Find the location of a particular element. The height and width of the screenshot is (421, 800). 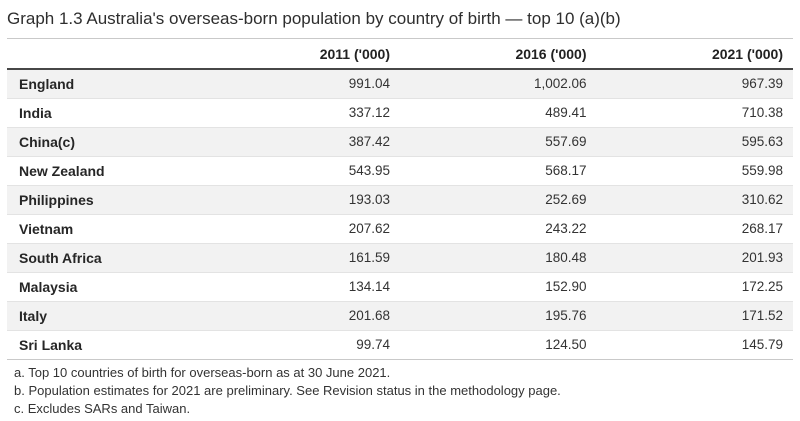

table-row-china: China(c) 387.42 557.69 595.63 is located at coordinates (400, 142).